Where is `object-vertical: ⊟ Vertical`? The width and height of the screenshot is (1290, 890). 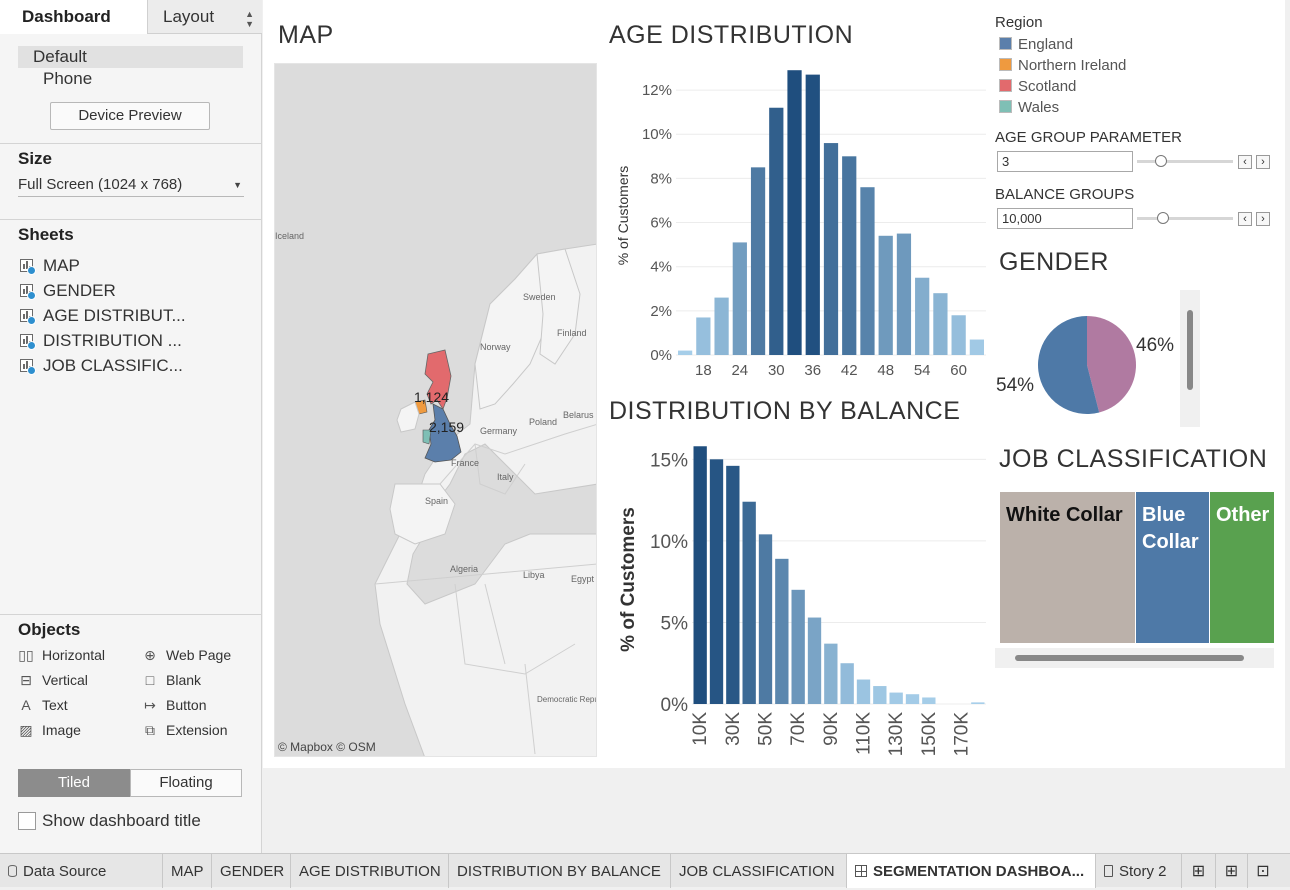
object-vertical: ⊟ Vertical is located at coordinates (53, 680).